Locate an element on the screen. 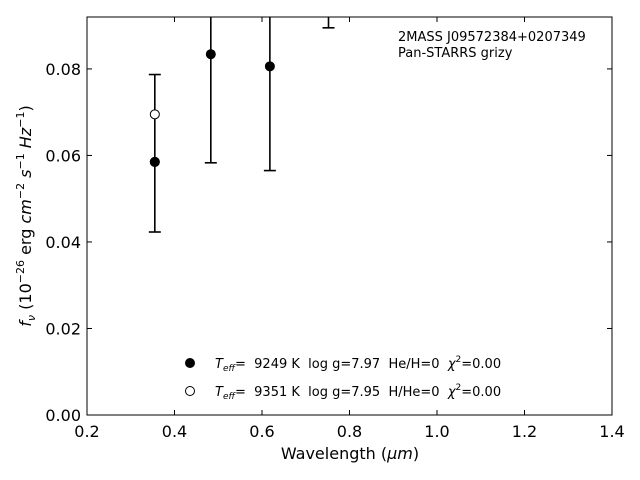  model-point-open is located at coordinates (154, 114).